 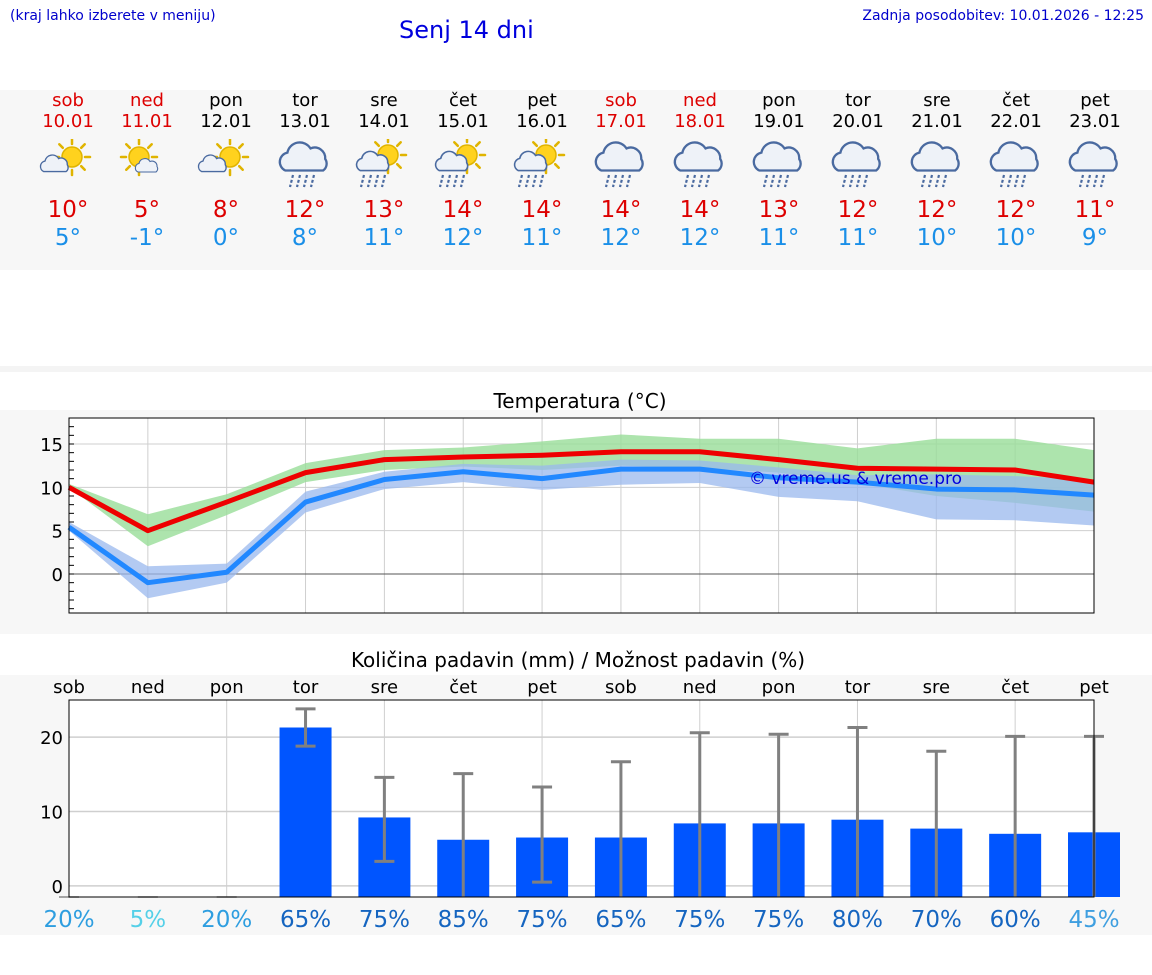 What do you see at coordinates (1015, 920) in the screenshot?
I see `precipitation-probability-label: 60%` at bounding box center [1015, 920].